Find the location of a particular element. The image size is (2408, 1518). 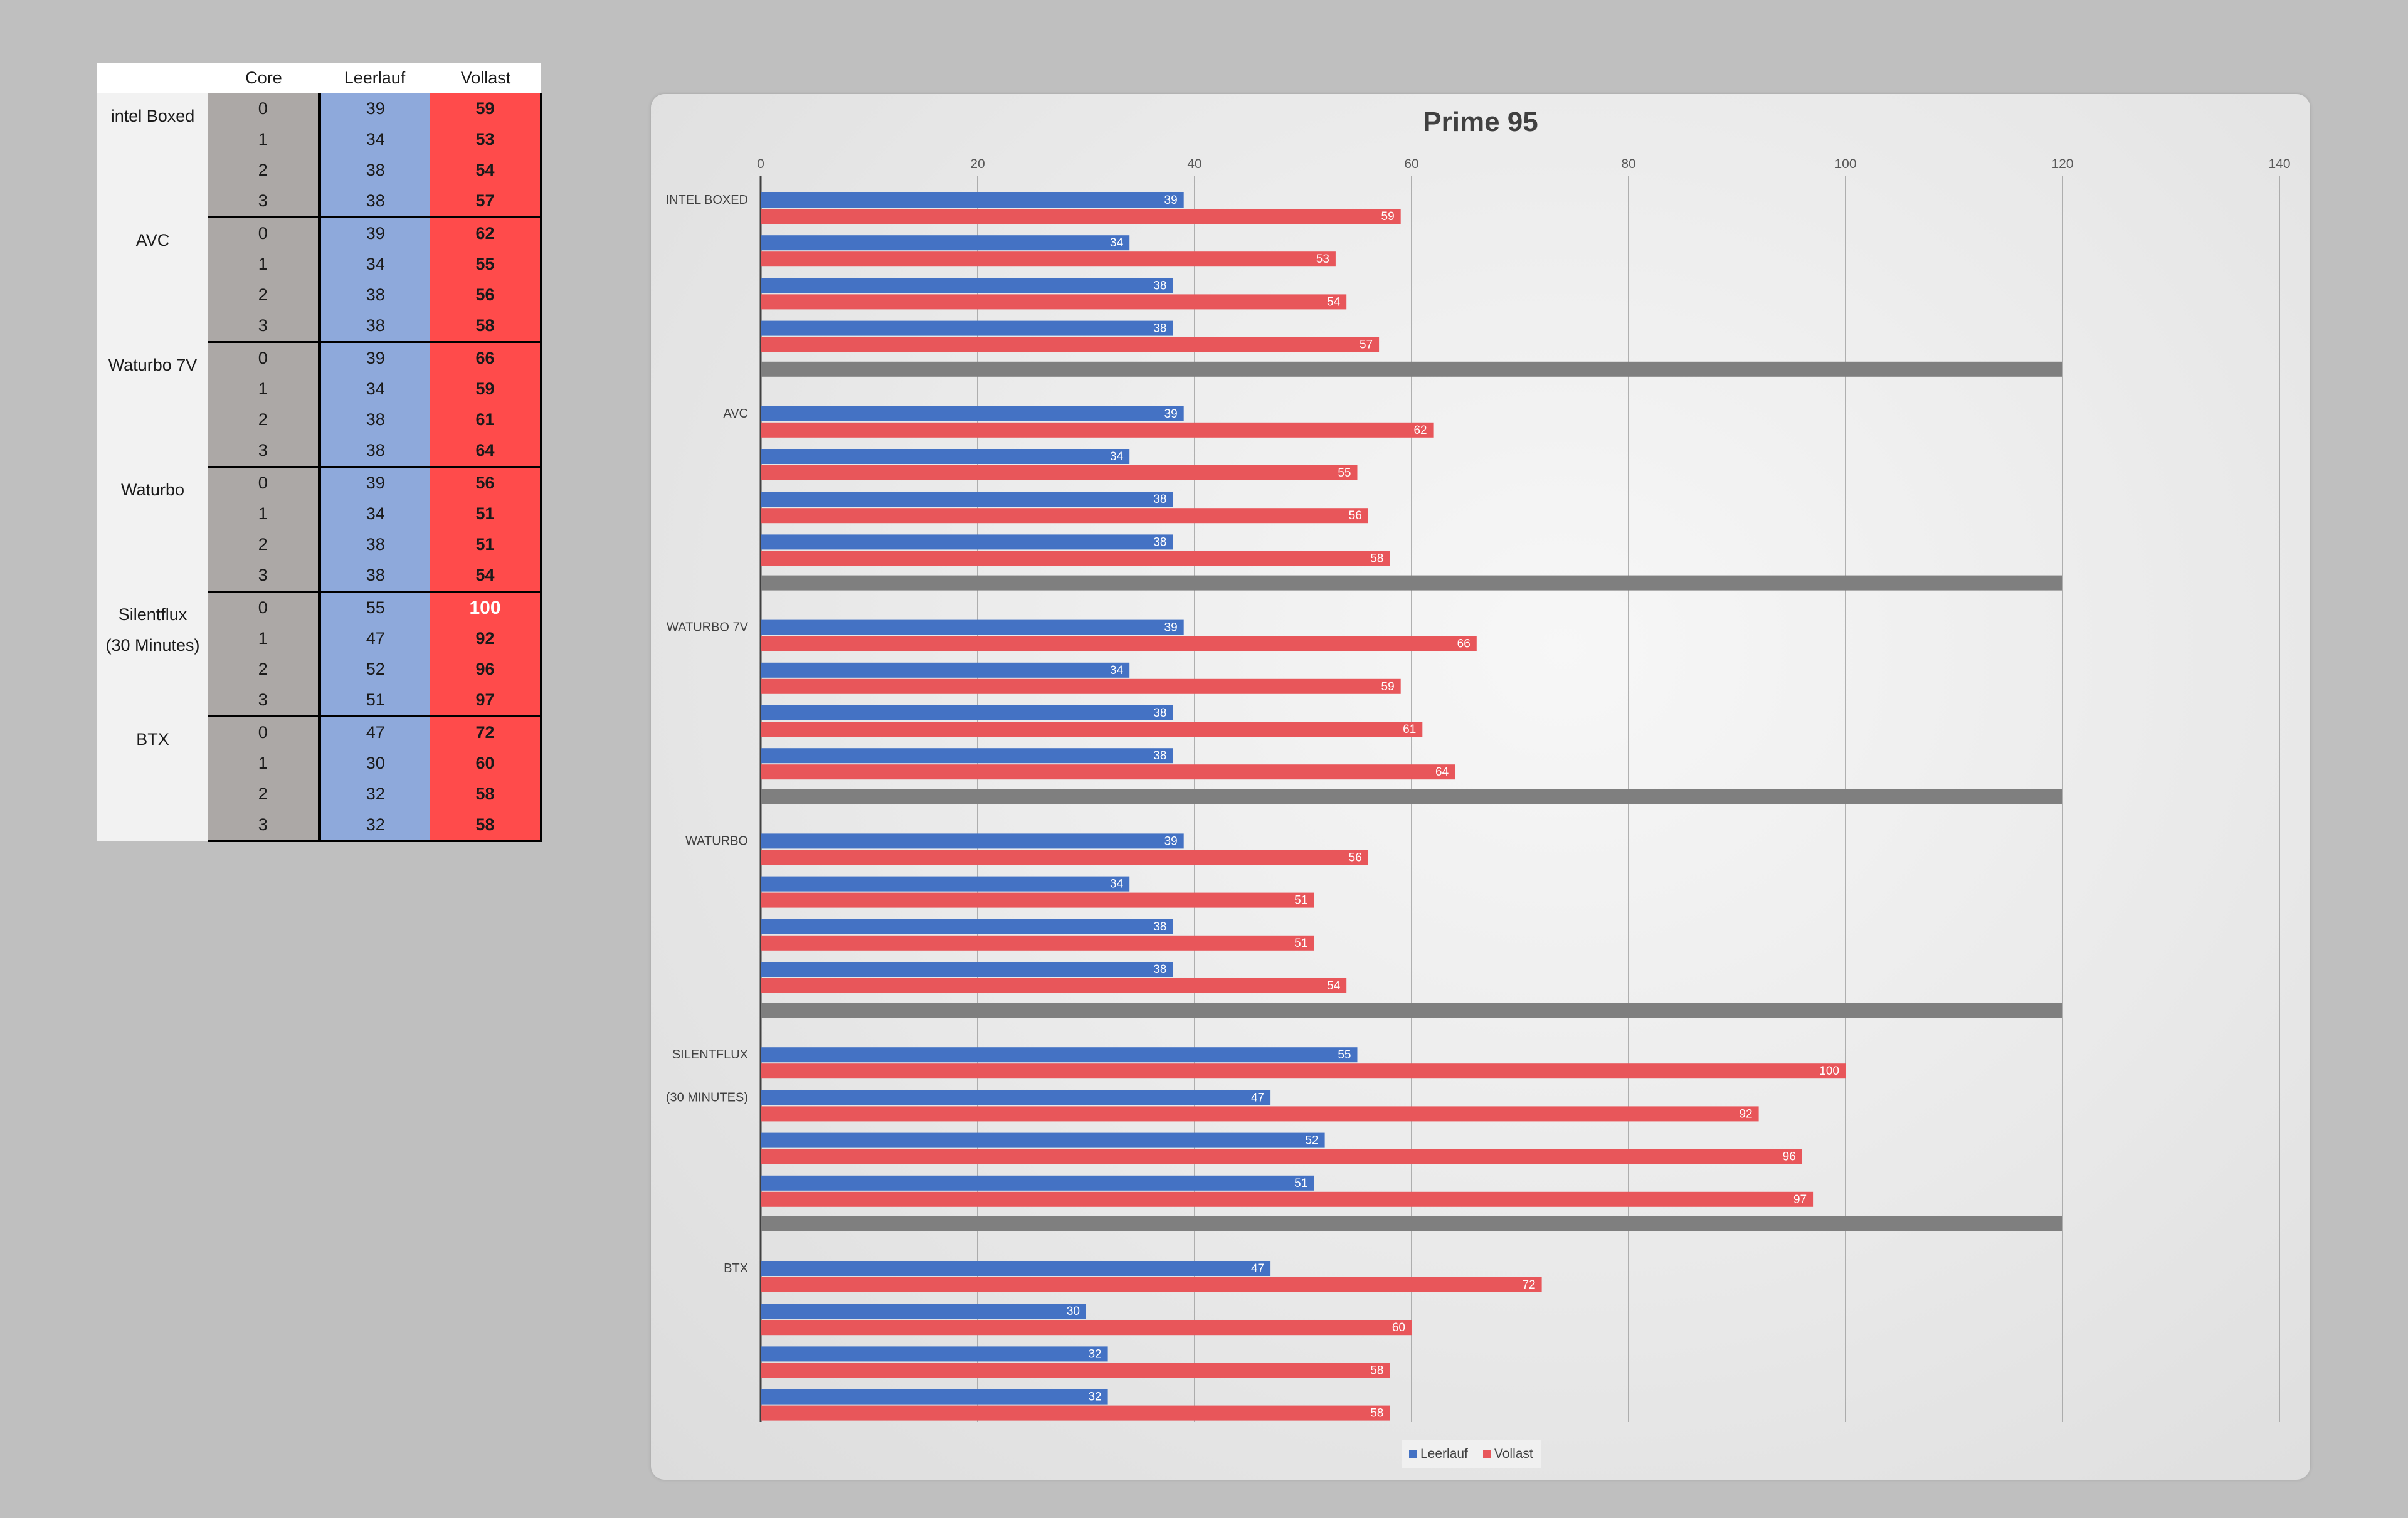

group-name-cell: Waturbo 7V is located at coordinates (152, 404).